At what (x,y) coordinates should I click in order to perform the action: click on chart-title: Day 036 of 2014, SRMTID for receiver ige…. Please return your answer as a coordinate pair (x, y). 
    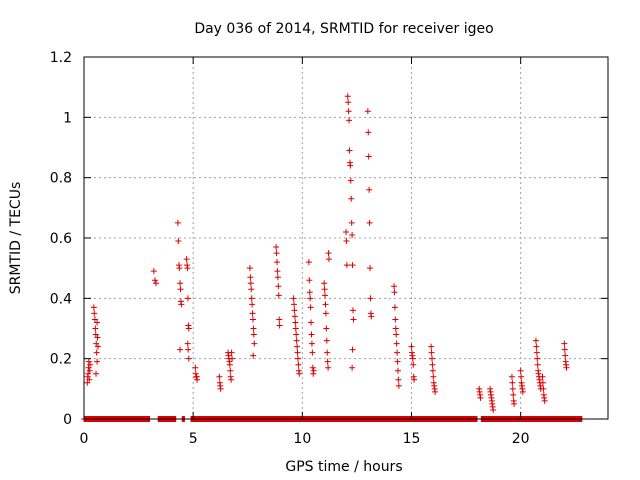
    Looking at the image, I should click on (343, 29).